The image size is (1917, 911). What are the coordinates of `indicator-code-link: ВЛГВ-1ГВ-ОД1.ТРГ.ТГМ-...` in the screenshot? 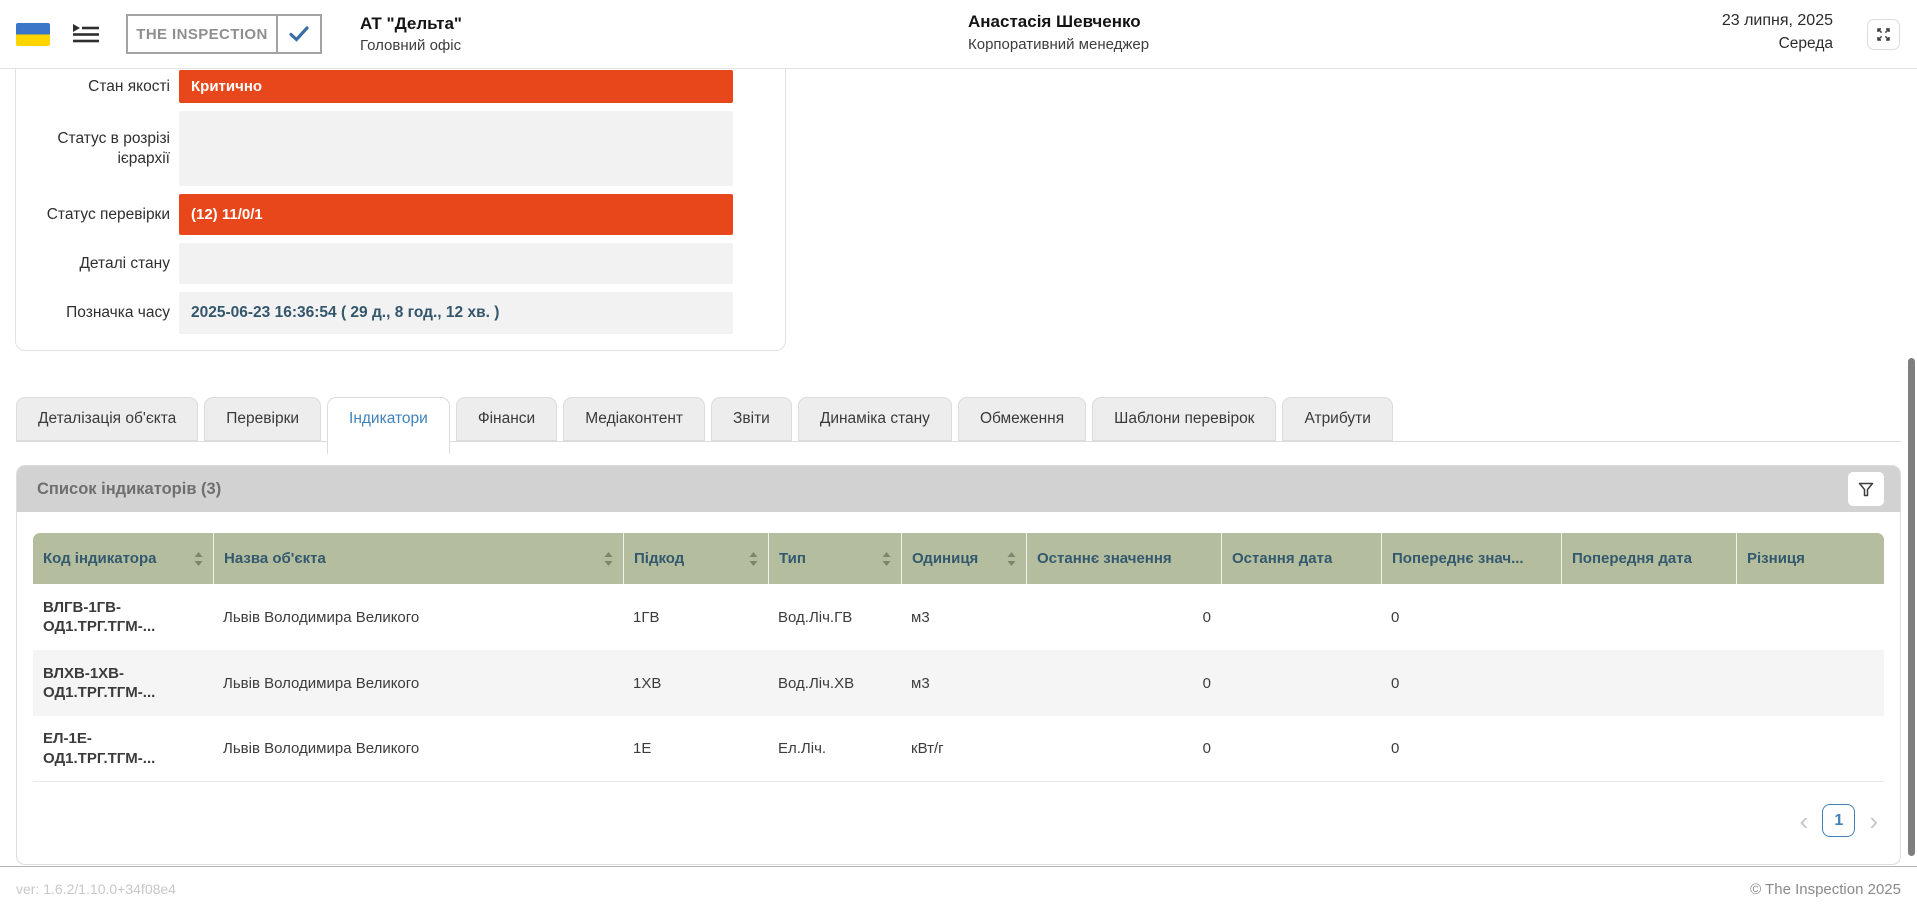 It's located at (99, 617).